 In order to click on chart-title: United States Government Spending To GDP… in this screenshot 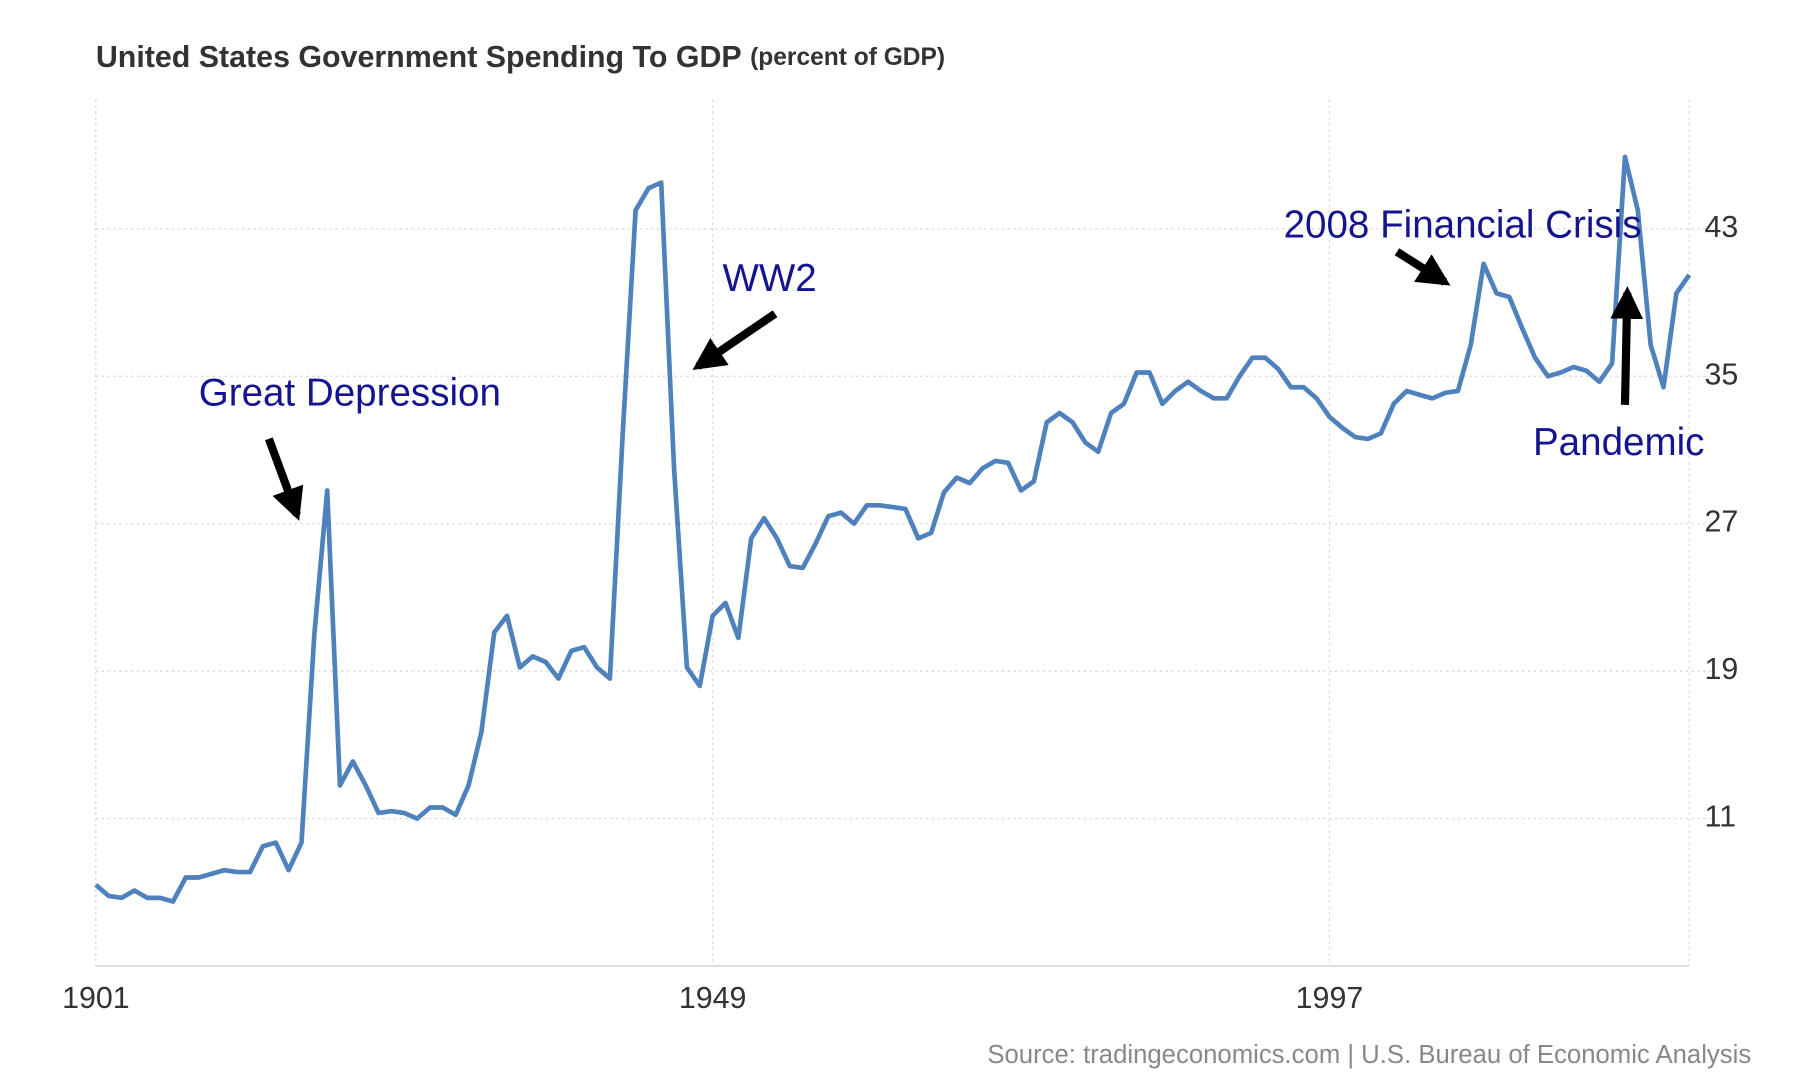, I will do `click(520, 57)`.